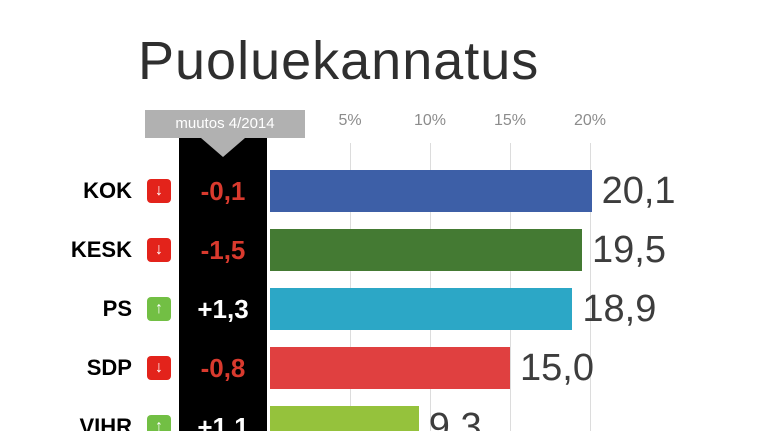 The height and width of the screenshot is (431, 767). What do you see at coordinates (619, 309) in the screenshot?
I see `value-label: 18,9` at bounding box center [619, 309].